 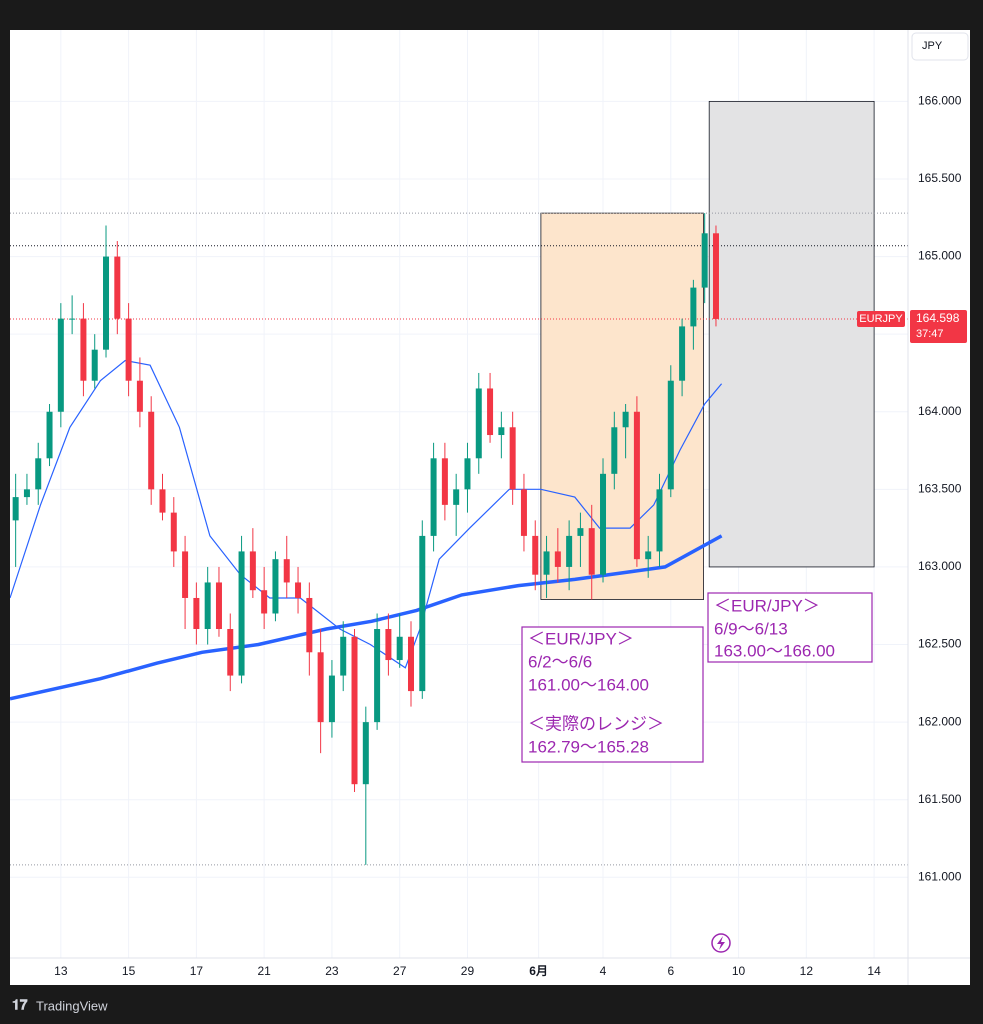 What do you see at coordinates (538, 971) in the screenshot?
I see `x-tick-label: 6月` at bounding box center [538, 971].